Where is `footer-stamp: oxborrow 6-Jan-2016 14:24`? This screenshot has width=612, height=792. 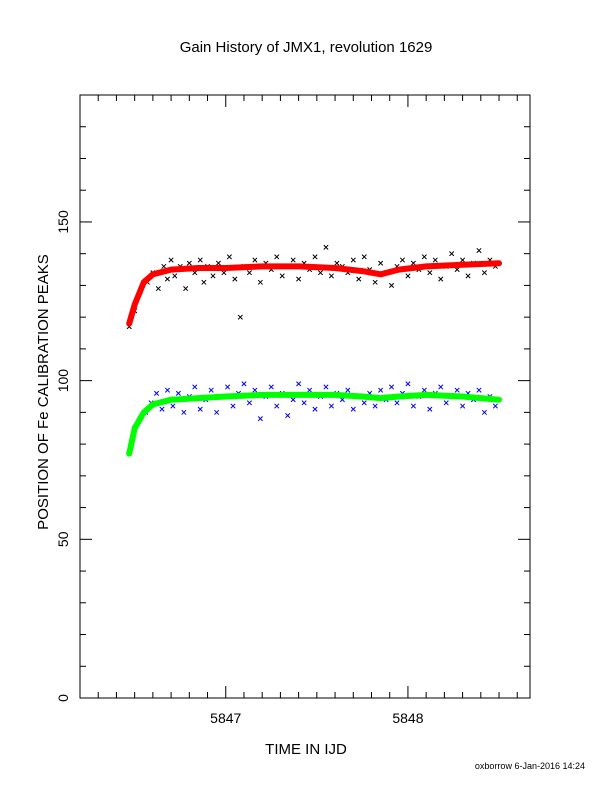
footer-stamp: oxborrow 6-Jan-2016 14:24 is located at coordinates (530, 766).